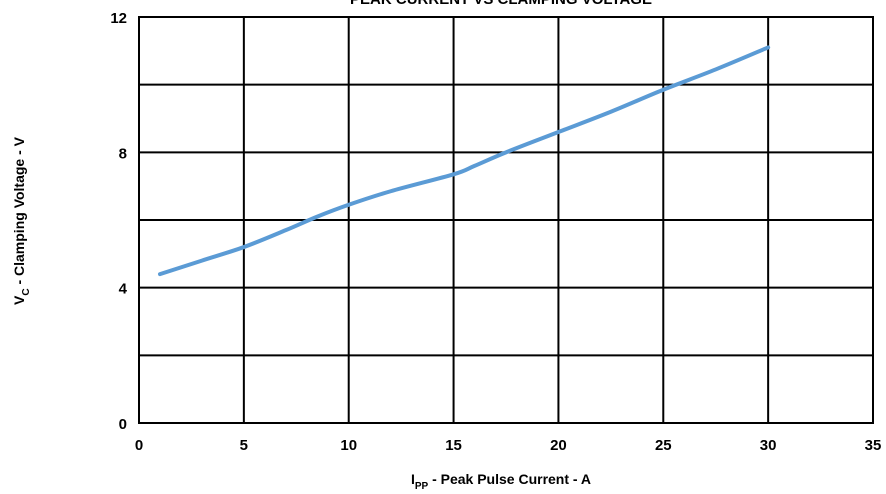  Describe the element at coordinates (244, 445) in the screenshot. I see `x-tick-label: 5` at that location.